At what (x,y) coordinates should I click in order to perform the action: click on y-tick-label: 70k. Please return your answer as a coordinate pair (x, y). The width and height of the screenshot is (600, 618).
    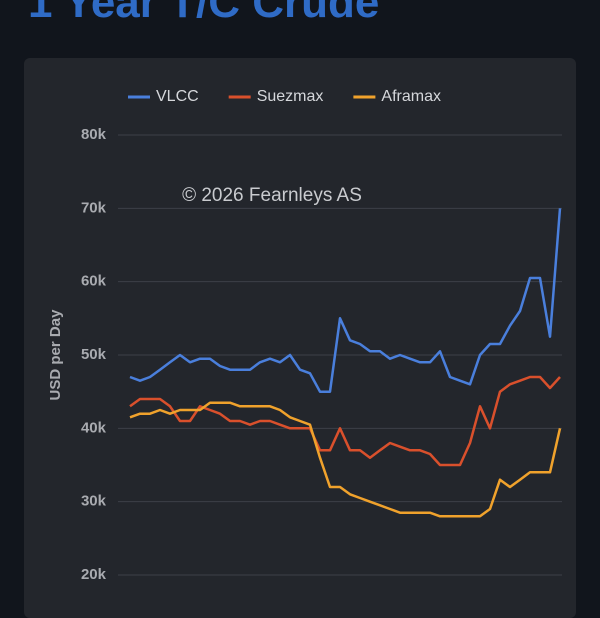
    Looking at the image, I should click on (94, 207).